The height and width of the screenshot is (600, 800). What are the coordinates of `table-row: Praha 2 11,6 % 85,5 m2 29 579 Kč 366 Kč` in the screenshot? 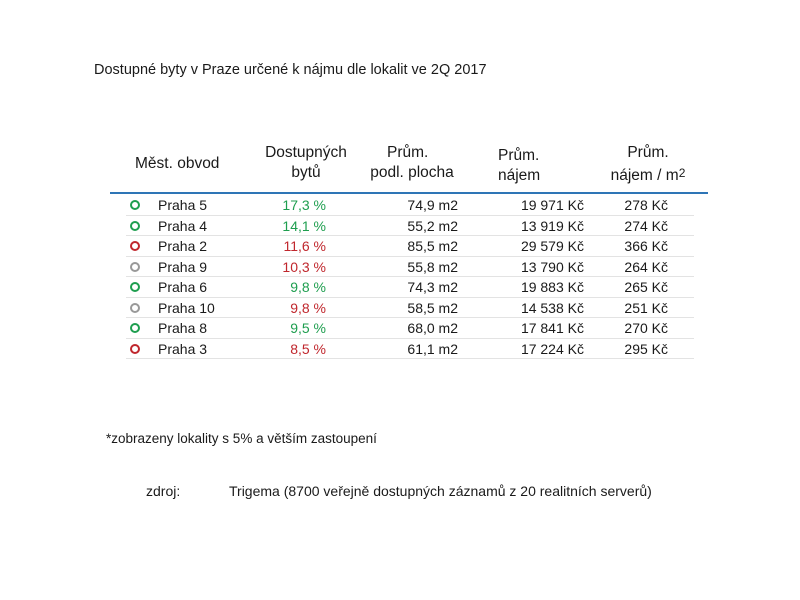 It's located at (410, 246).